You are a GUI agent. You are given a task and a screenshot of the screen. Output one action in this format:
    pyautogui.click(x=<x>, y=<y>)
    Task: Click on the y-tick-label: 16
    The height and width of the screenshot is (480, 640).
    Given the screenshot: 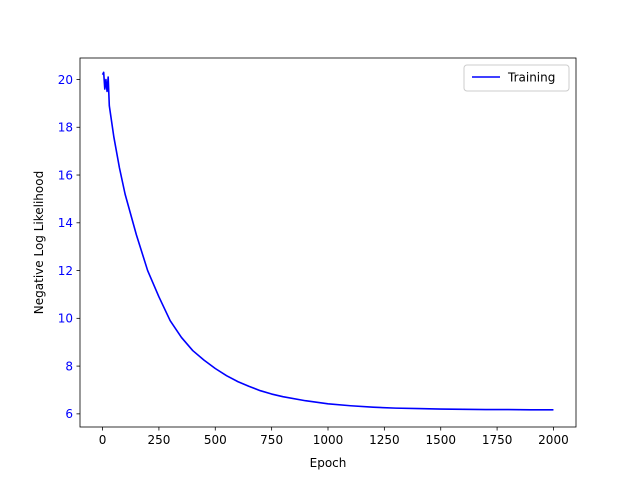 What is the action you would take?
    pyautogui.click(x=65, y=175)
    